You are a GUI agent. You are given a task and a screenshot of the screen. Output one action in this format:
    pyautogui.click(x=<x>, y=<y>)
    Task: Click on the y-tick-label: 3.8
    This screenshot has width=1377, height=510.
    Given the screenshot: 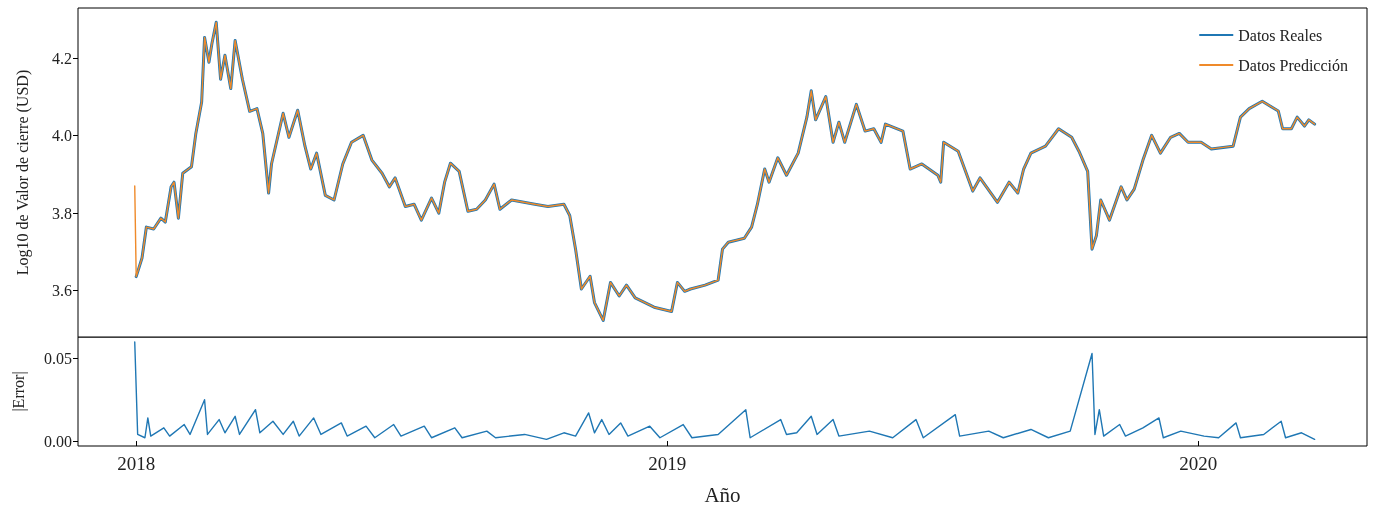 What is the action you would take?
    pyautogui.click(x=62, y=213)
    